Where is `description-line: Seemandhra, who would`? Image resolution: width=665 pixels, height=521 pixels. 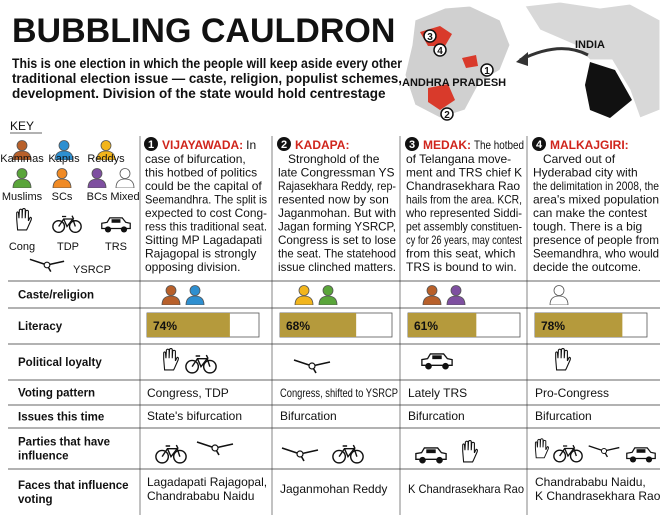
description-line: Seemandhra, who would is located at coordinates (596, 254).